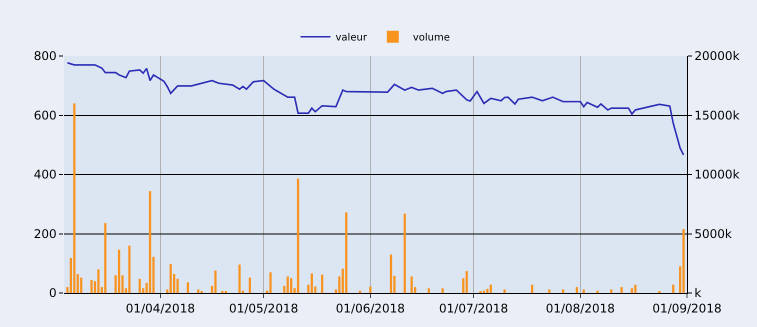  Describe the element at coordinates (431, 38) in the screenshot. I see `legend-label: volume` at that location.